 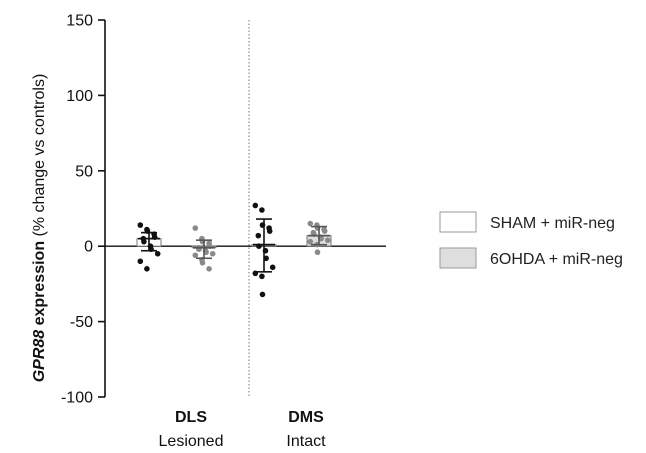 I want to click on y-axis-title-gene: GPR88, so click(x=39, y=356).